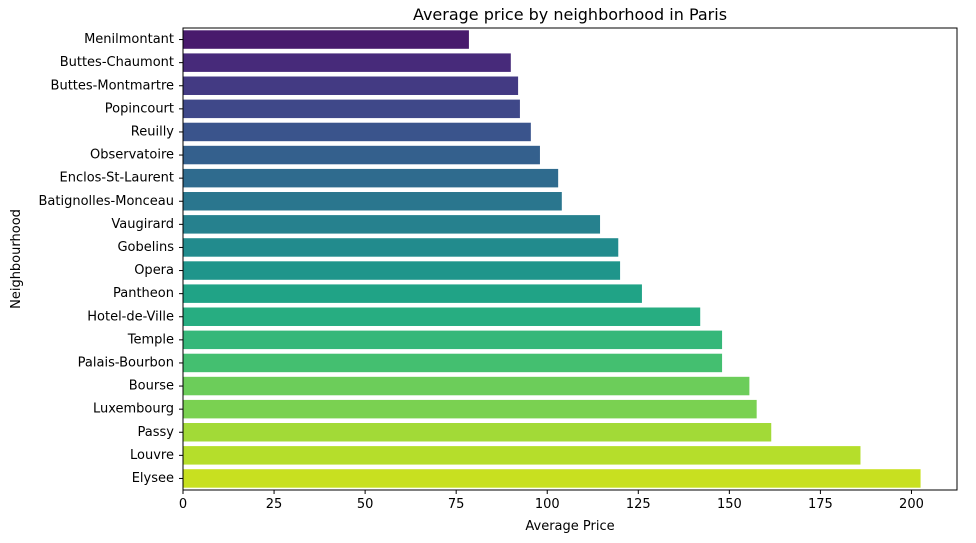 The width and height of the screenshot is (976, 543). What do you see at coordinates (372, 201) in the screenshot?
I see `bar-batignolles-monceau` at bounding box center [372, 201].